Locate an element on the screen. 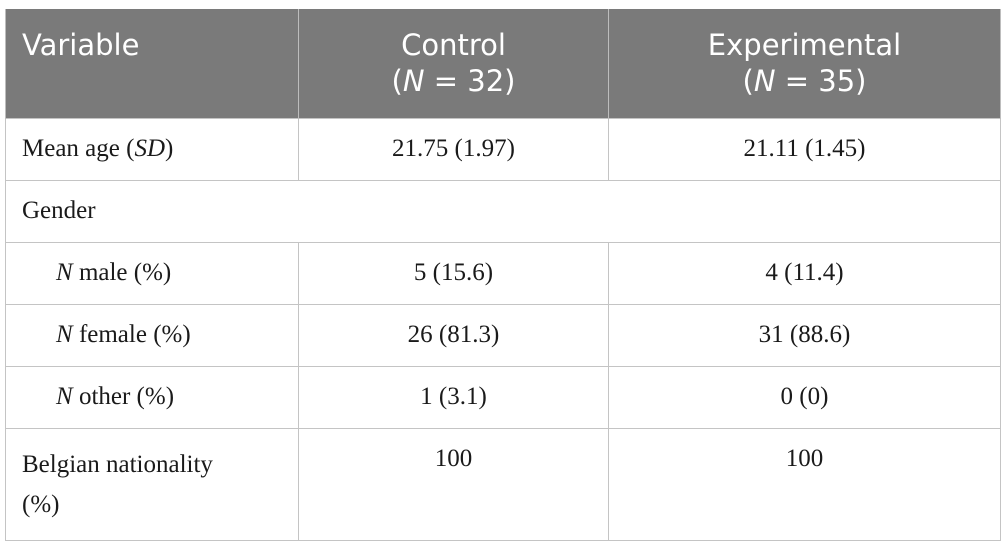 This screenshot has width=1005, height=555. header-experimental-n: (N = 35) is located at coordinates (804, 81).